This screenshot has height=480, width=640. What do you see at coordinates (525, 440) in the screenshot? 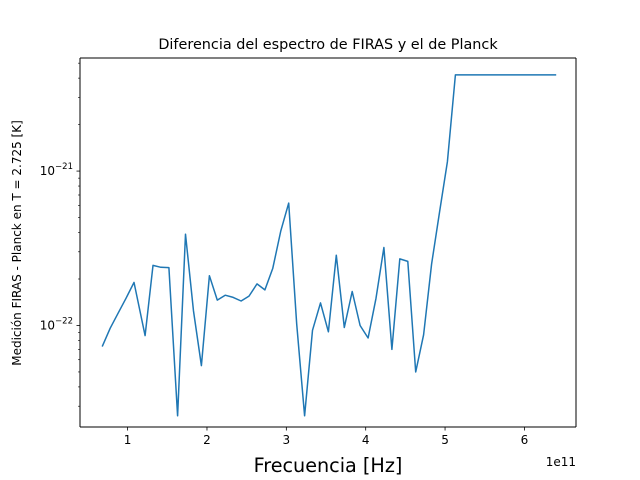
I see `x-tick-label: 6` at bounding box center [525, 440].